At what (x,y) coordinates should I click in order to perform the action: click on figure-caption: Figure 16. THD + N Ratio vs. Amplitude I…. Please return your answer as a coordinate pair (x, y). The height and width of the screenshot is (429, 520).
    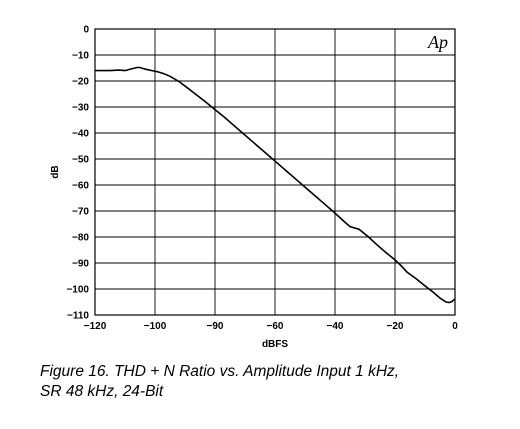
    Looking at the image, I should click on (275, 382).